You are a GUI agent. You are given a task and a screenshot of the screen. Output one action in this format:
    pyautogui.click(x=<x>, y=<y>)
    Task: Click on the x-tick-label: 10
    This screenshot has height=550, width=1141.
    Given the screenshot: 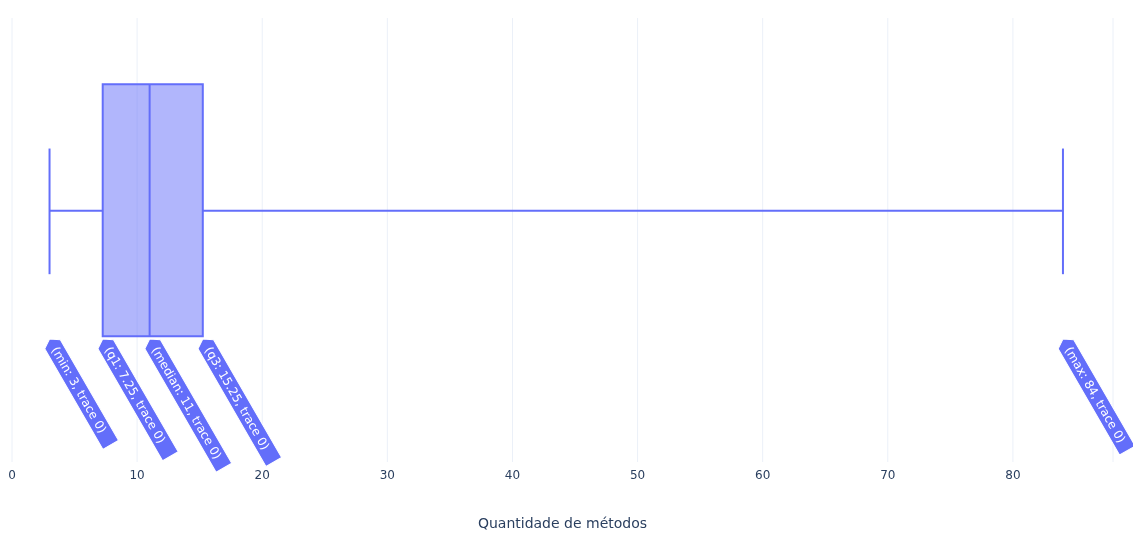 What is the action you would take?
    pyautogui.click(x=137, y=474)
    